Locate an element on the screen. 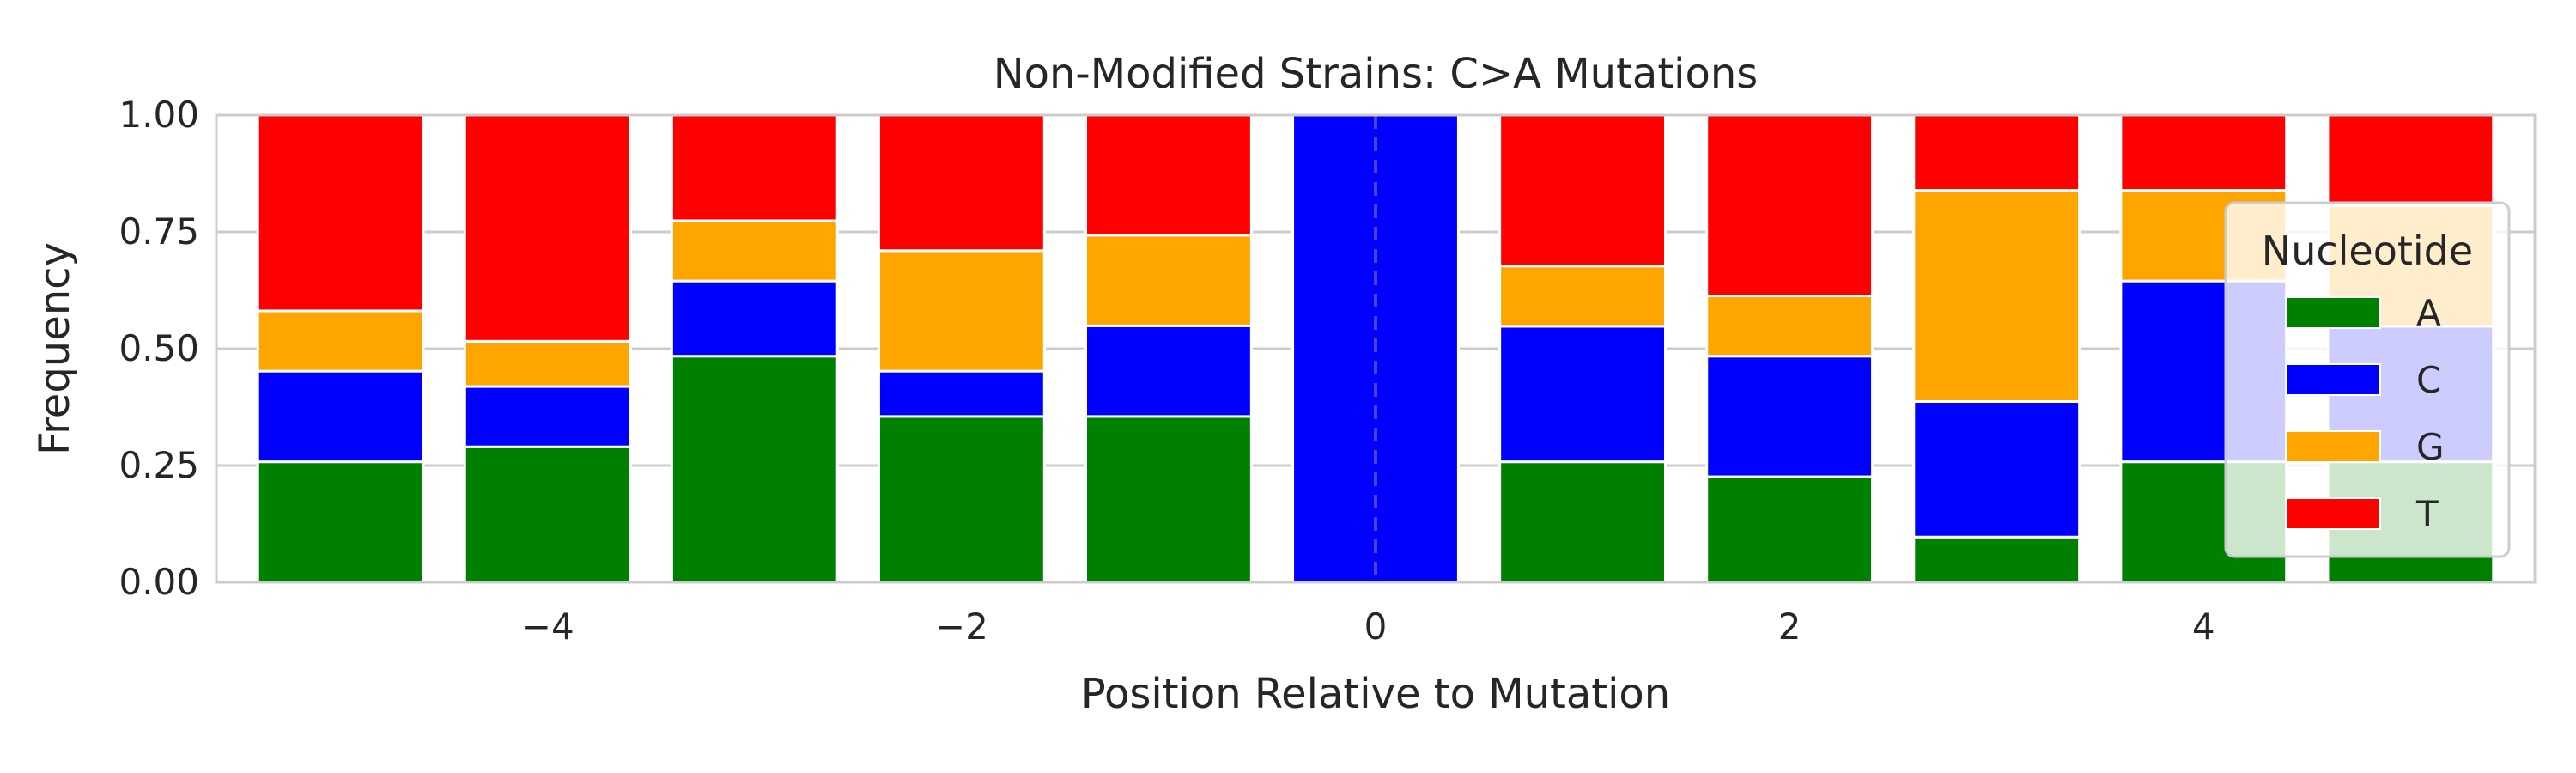 This screenshot has width=2576, height=773. y-tick-label: 0.75 is located at coordinates (159, 231).